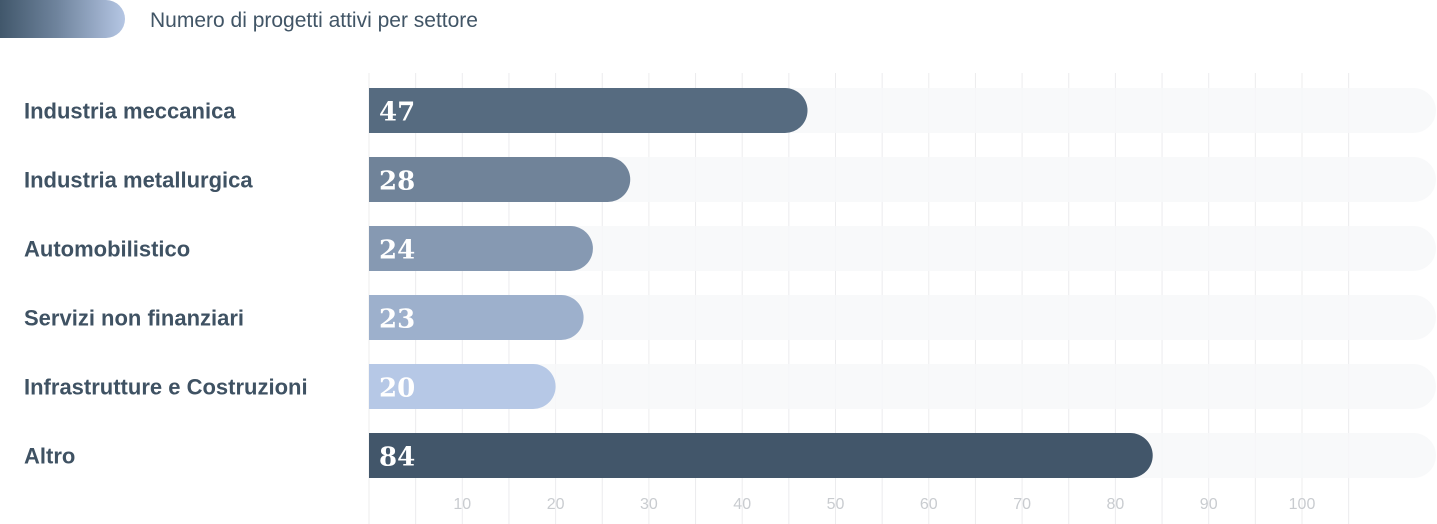  I want to click on legend-swatch, so click(62, 19).